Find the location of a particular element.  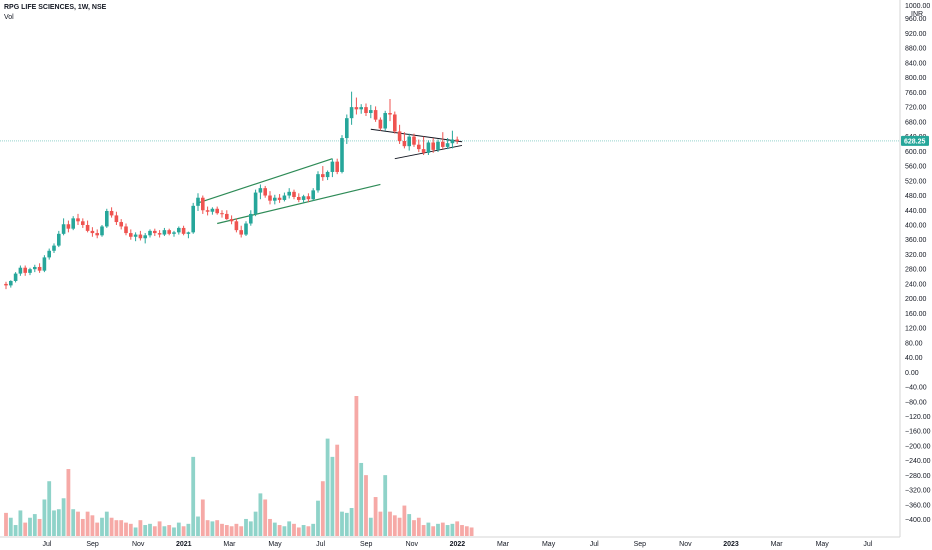

time-tick-label: 2021 is located at coordinates (184, 544).